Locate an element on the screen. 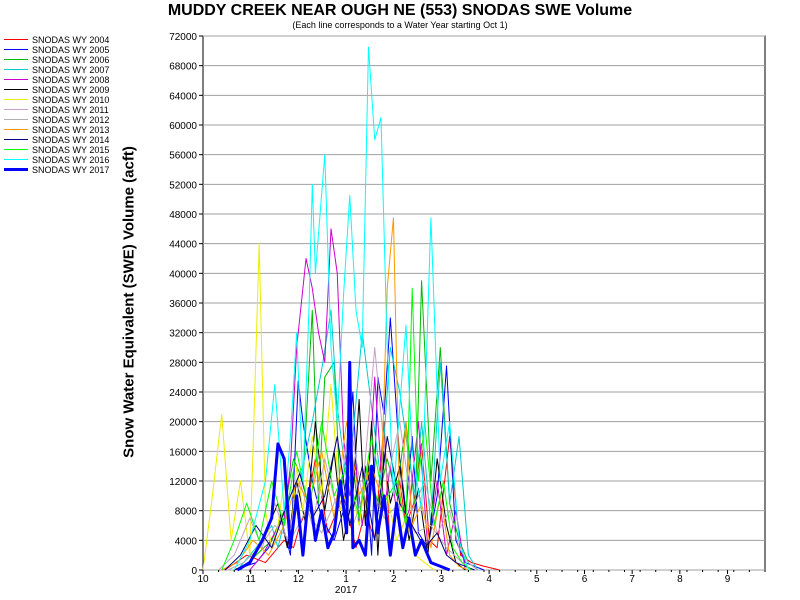  y-tick-label: 48000 is located at coordinates (183, 215).